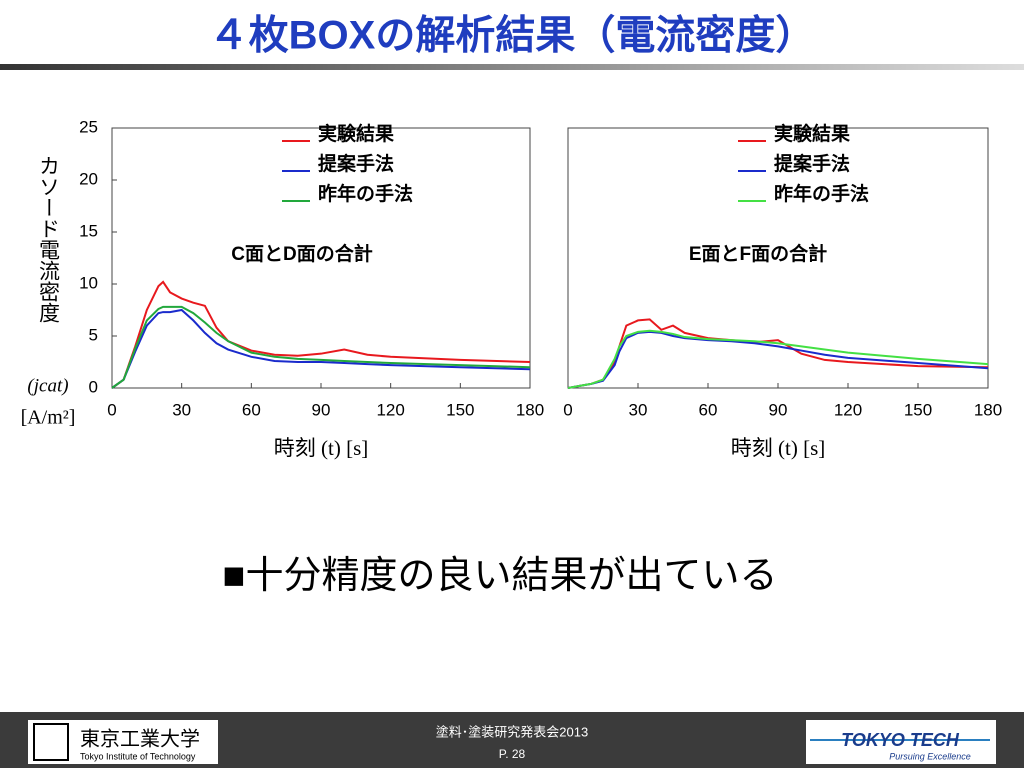 Image resolution: width=1024 pixels, height=768 pixels. I want to click on bullet: ■十分精度の良い結果が出ている, so click(500, 576).